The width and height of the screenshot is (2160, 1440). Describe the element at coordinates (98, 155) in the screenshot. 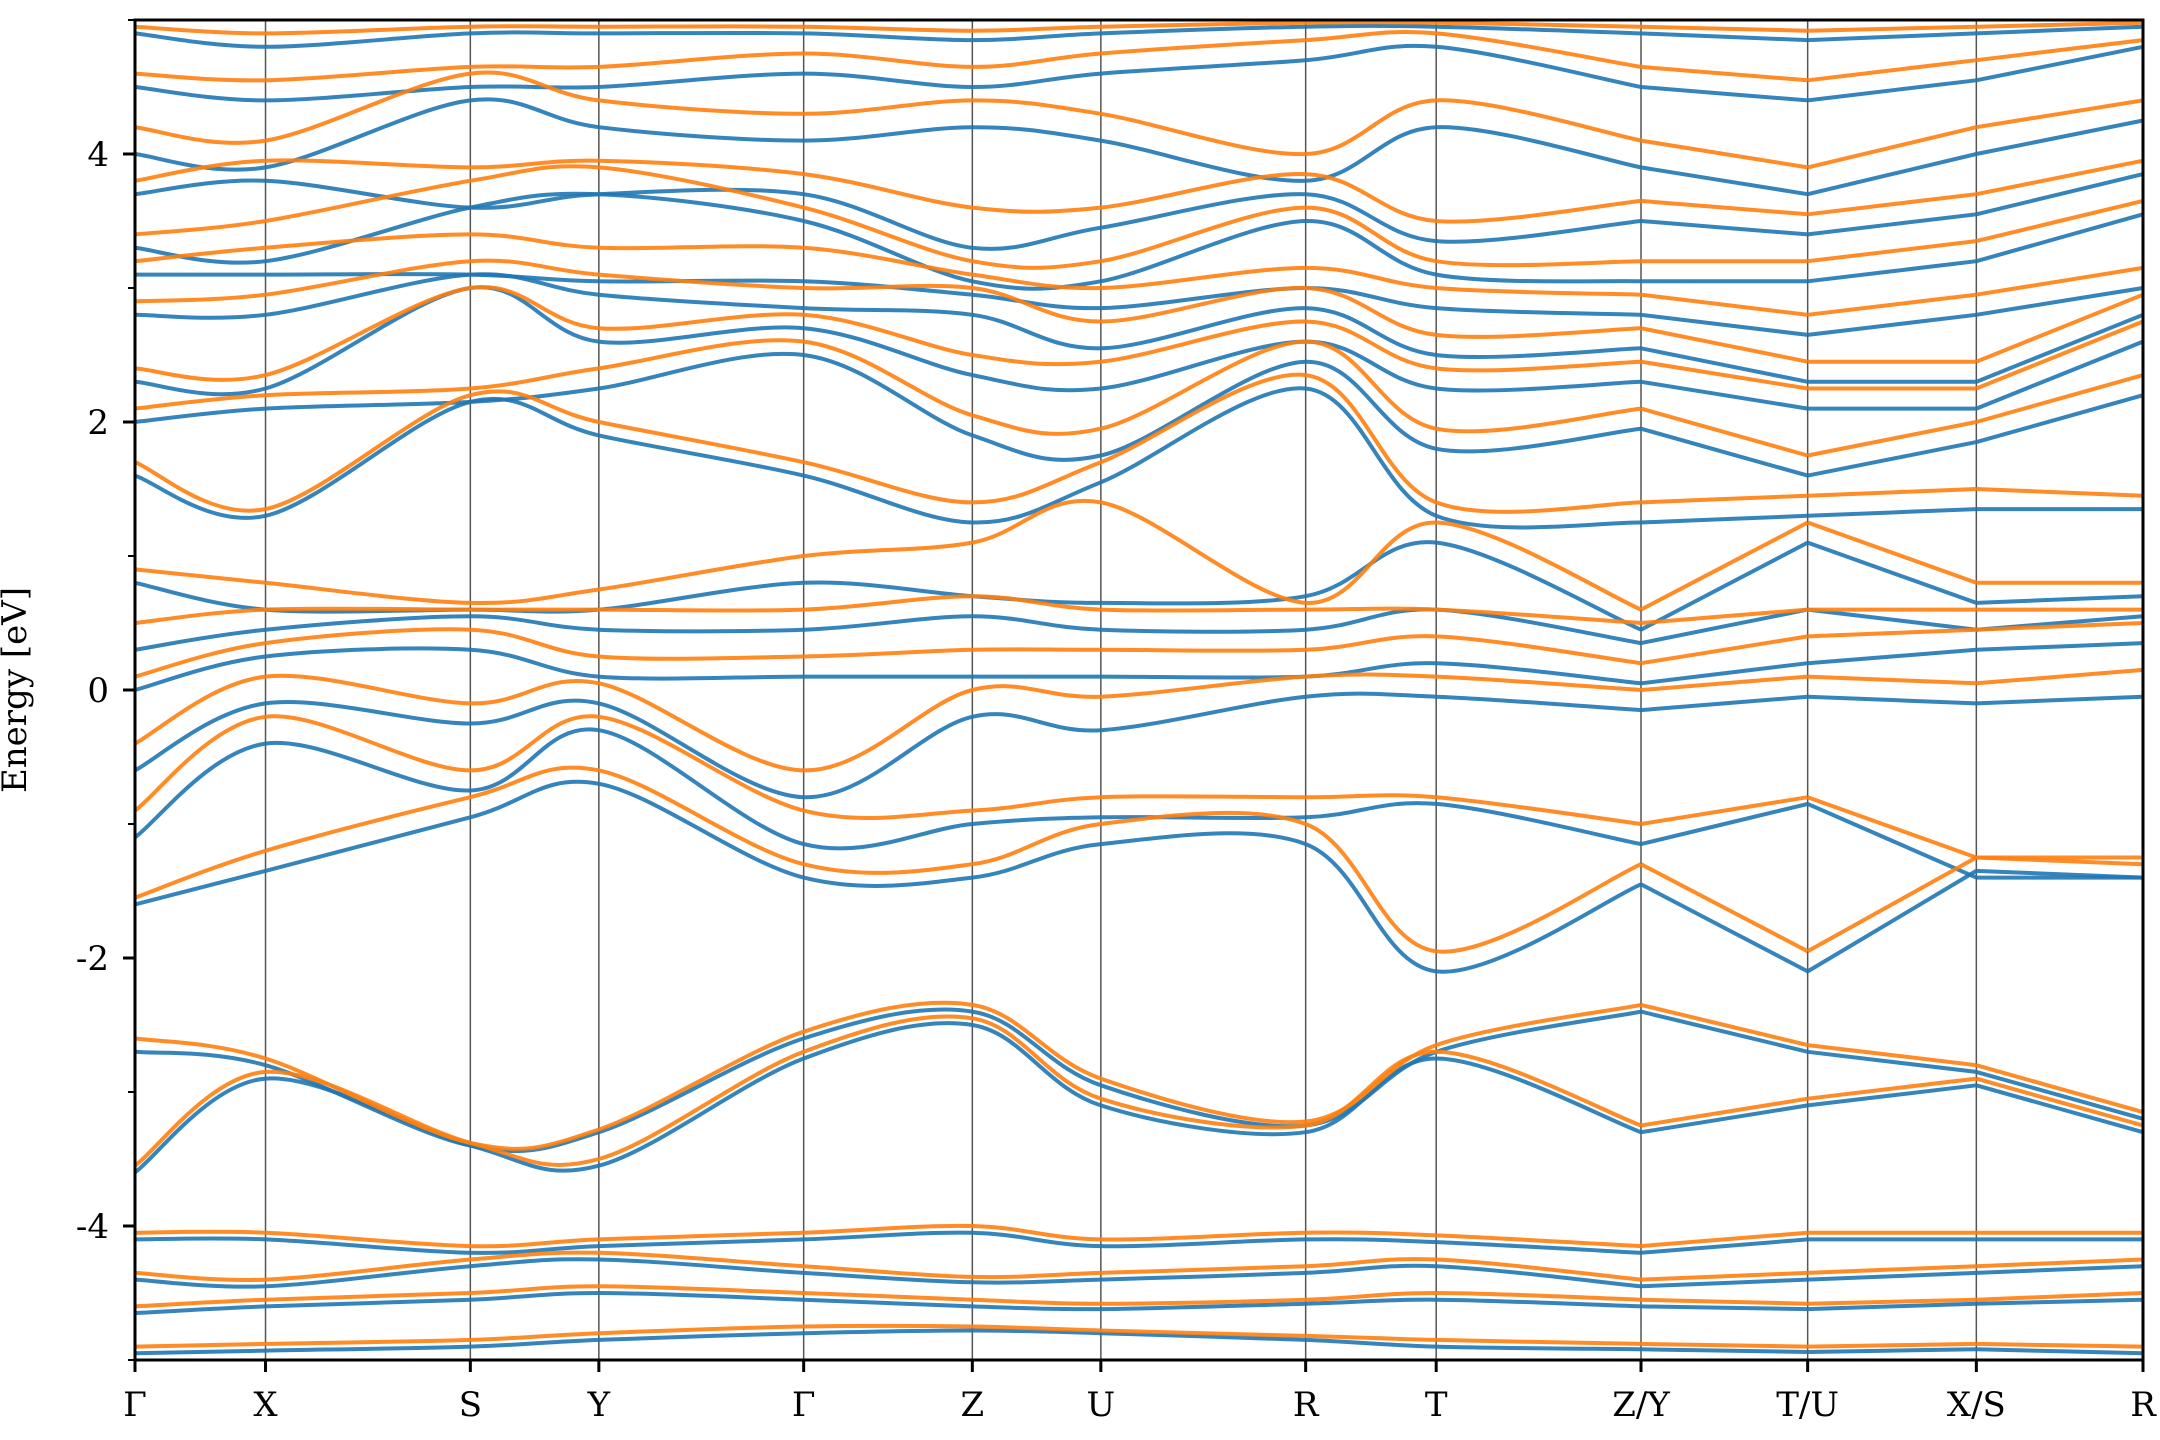

I see `y-tick-label: 4` at that location.